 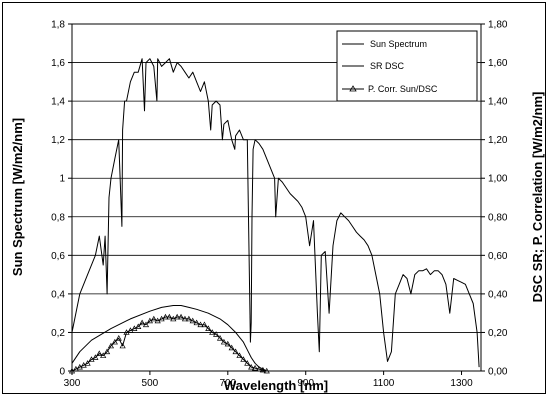 What do you see at coordinates (498, 217) in the screenshot?
I see `y2-tick-label-4: 0,80` at bounding box center [498, 217].